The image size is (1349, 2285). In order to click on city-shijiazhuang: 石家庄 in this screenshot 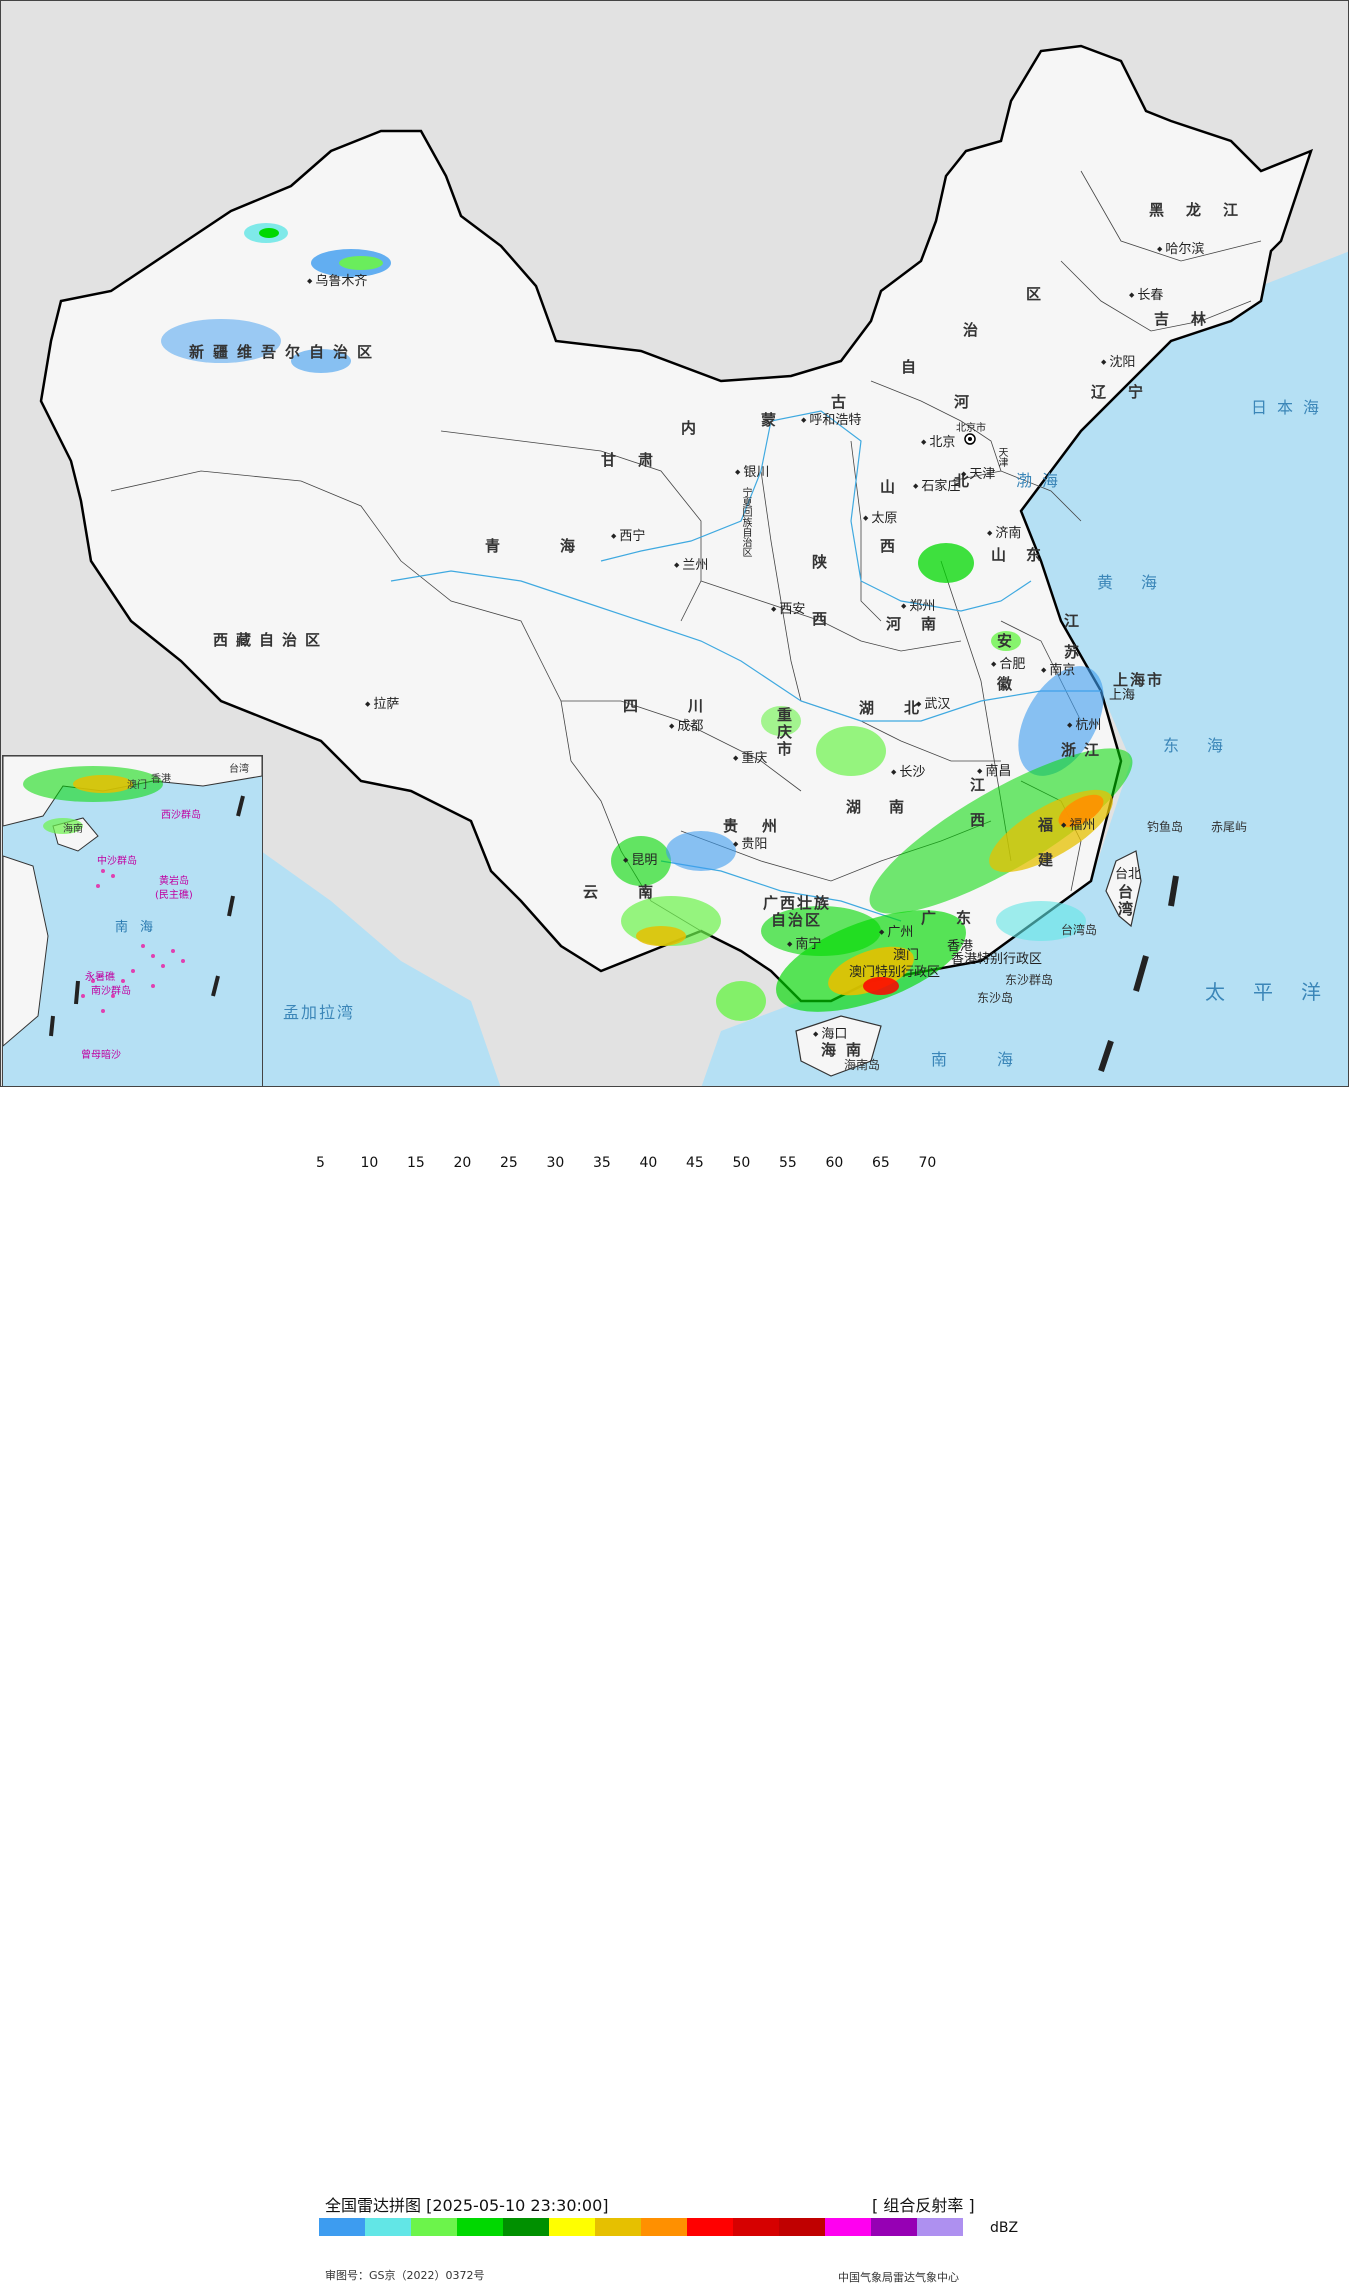, I will do `click(936, 484)`.